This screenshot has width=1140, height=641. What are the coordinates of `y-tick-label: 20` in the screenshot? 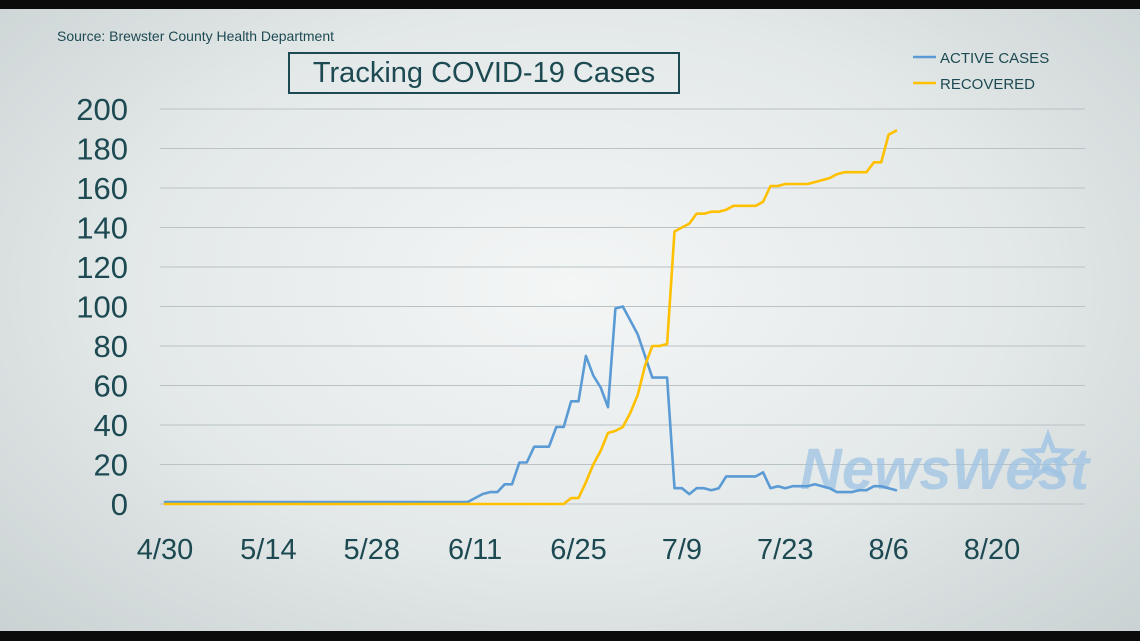 It's located at (111, 465).